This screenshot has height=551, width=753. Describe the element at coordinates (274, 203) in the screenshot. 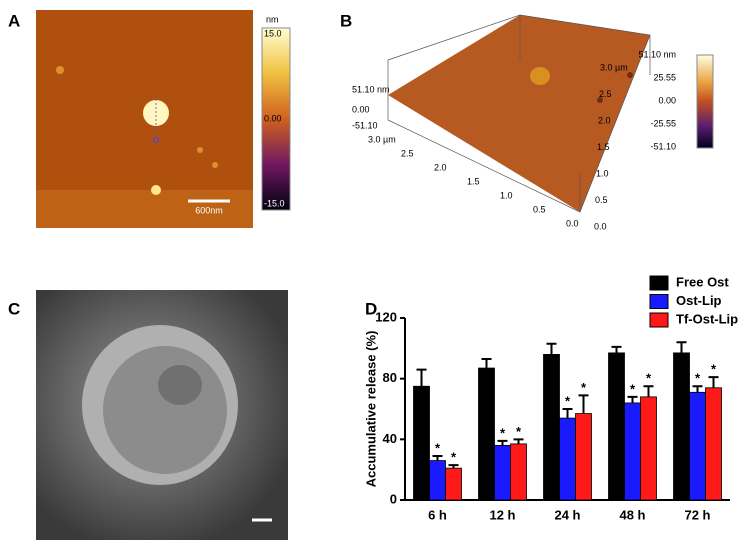

I see `colorbar-label: -15.0` at that location.